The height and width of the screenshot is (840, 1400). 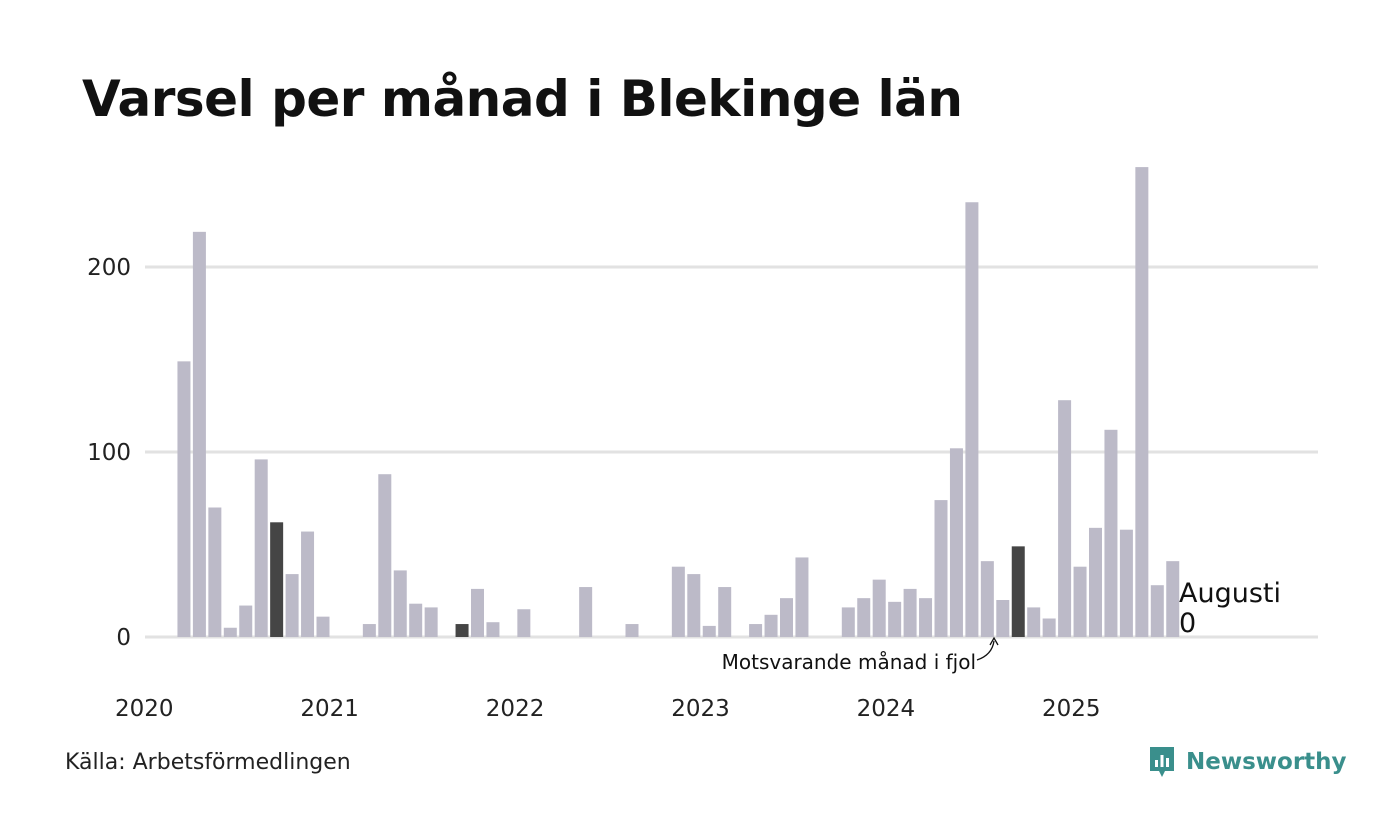 I want to click on x-tick-label-2020: 2020, so click(x=144, y=709).